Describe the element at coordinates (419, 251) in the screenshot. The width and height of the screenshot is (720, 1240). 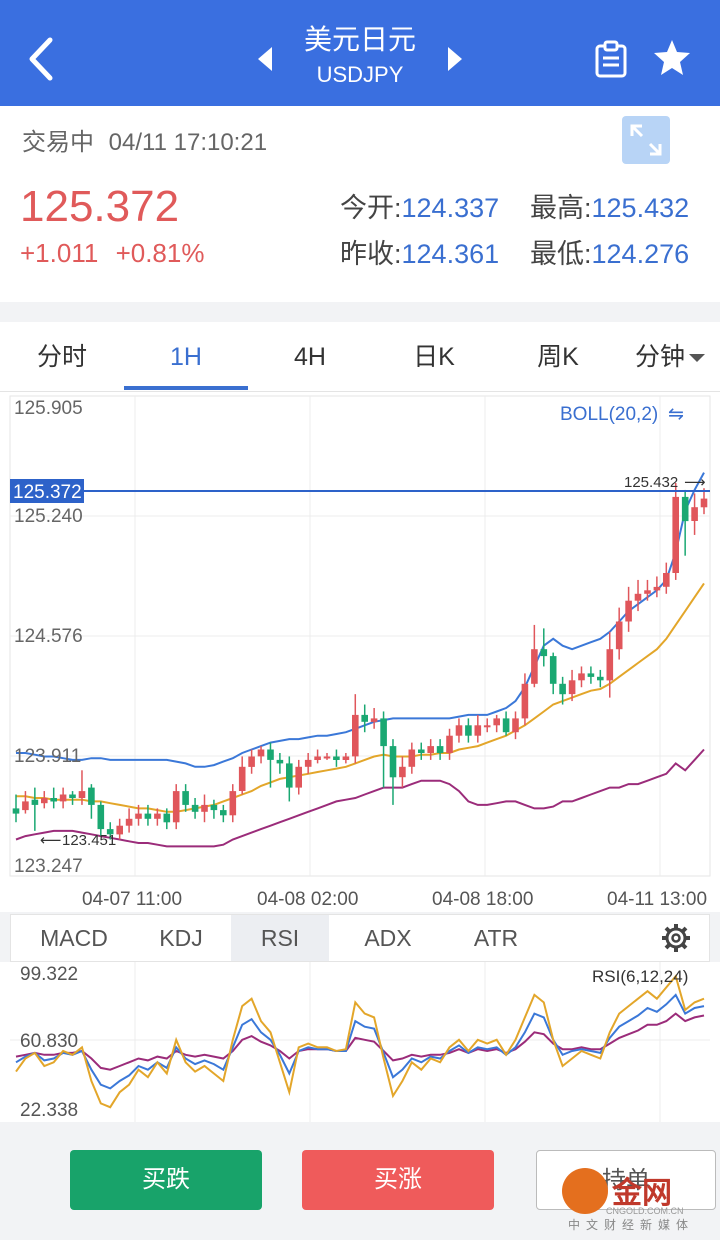
I see `prev-close-stat: 昨收:124.361` at that location.